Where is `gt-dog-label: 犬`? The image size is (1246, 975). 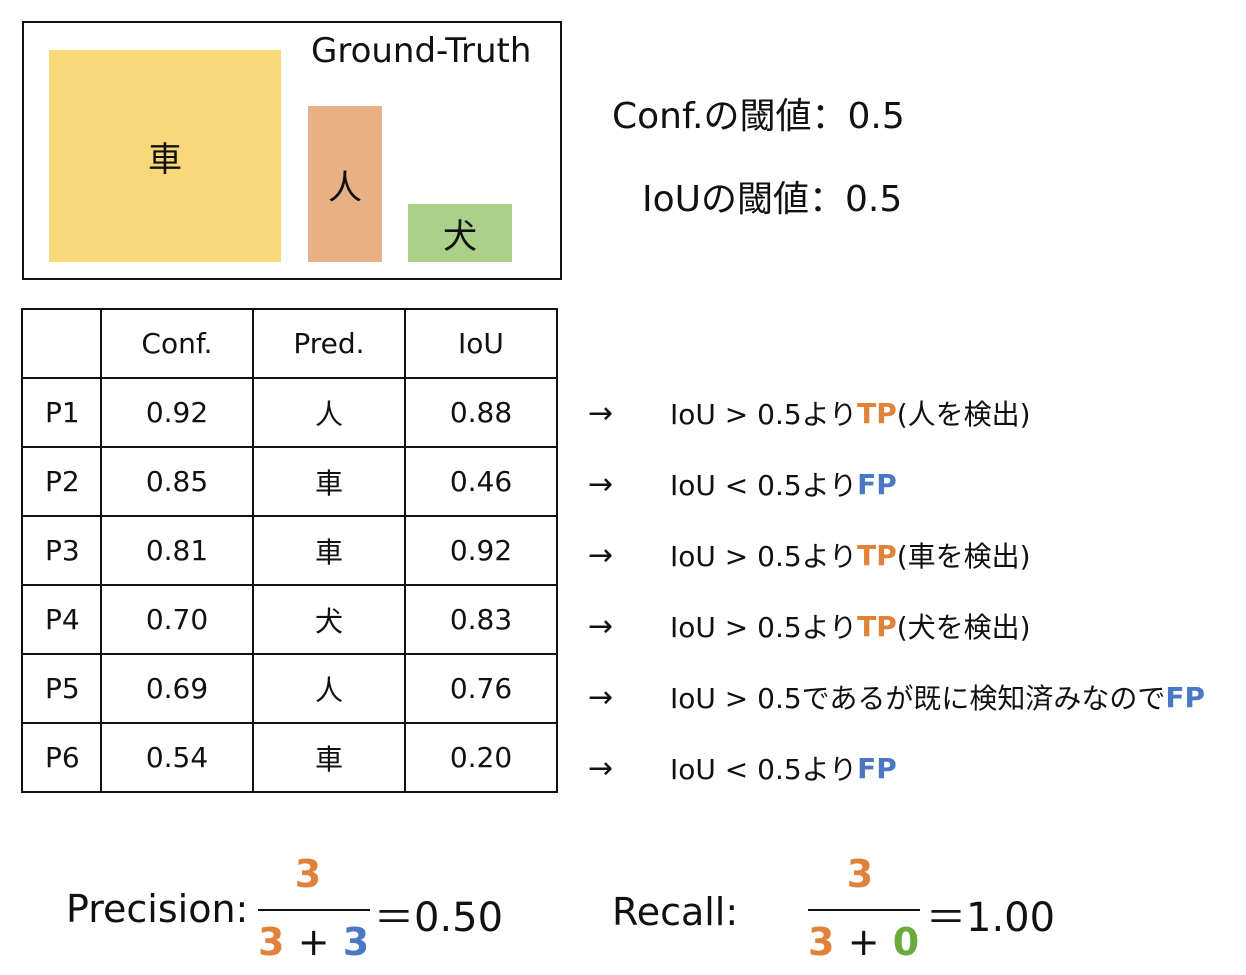
gt-dog-label: 犬 is located at coordinates (460, 236).